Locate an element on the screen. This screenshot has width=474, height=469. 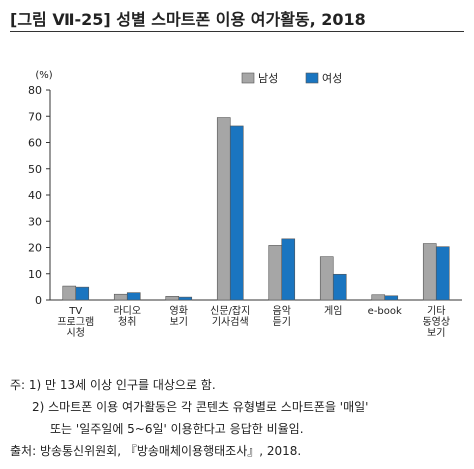
title-divider is located at coordinates (237, 31).